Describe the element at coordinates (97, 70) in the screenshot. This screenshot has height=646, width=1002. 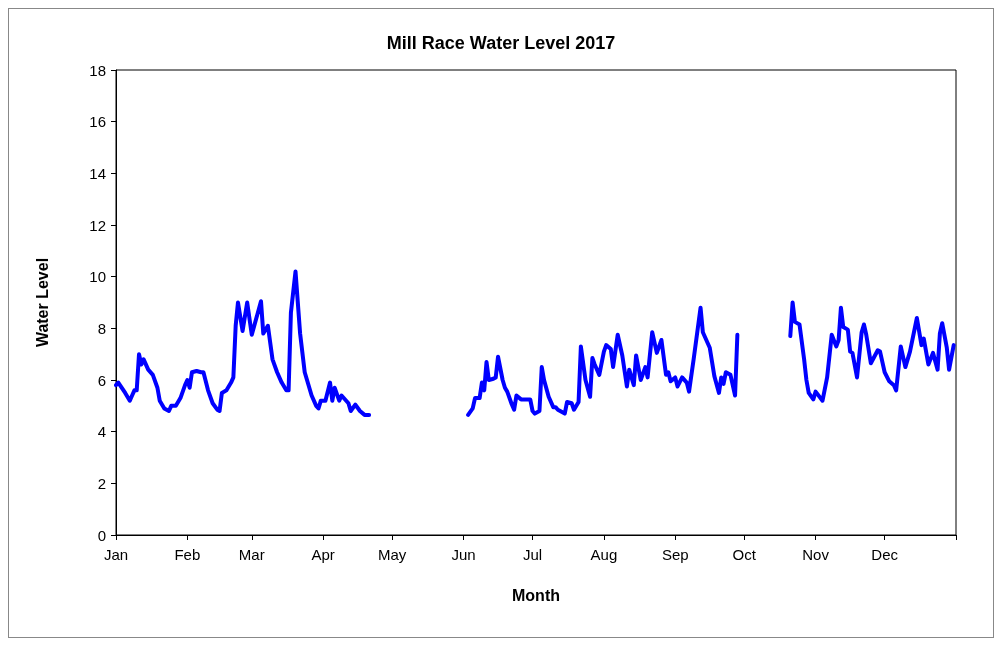
I see `y-tick-label: 18` at that location.